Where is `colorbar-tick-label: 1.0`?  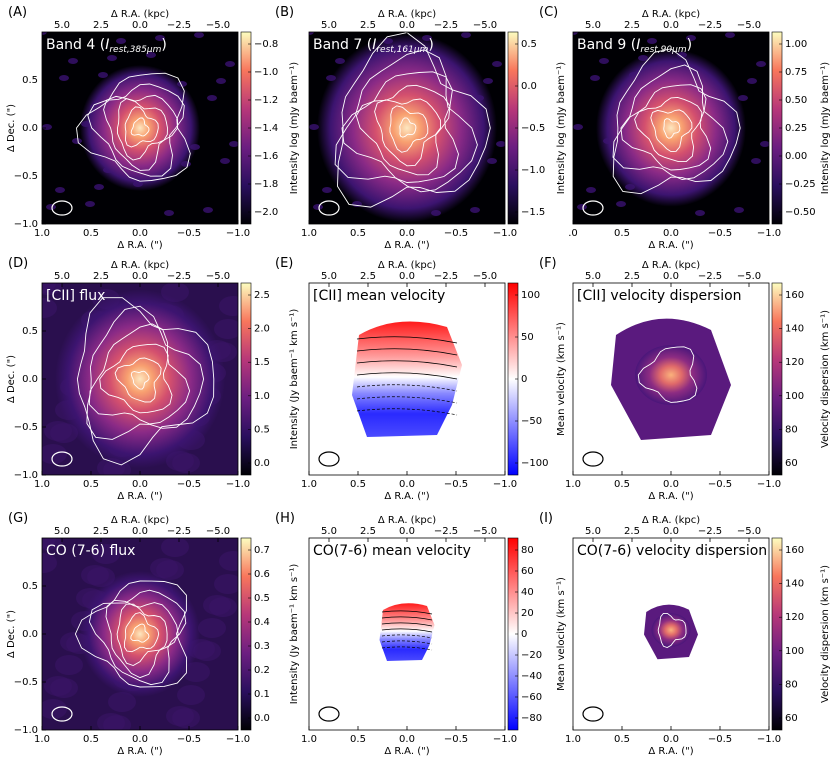
colorbar-tick-label: 1.0 is located at coordinates (262, 396).